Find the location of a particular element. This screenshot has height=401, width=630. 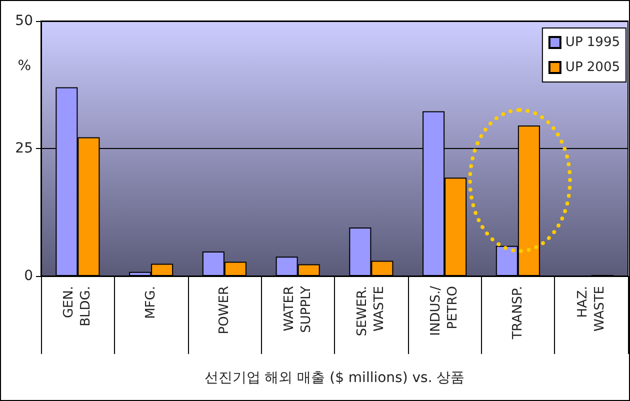

x-tick-label: POWER is located at coordinates (224, 310).